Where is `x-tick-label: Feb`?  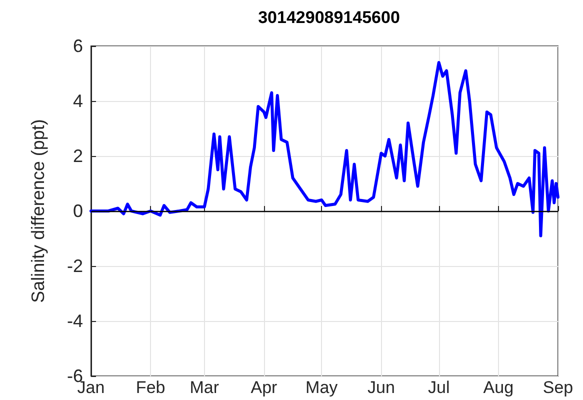
x-tick-label: Feb is located at coordinates (151, 387).